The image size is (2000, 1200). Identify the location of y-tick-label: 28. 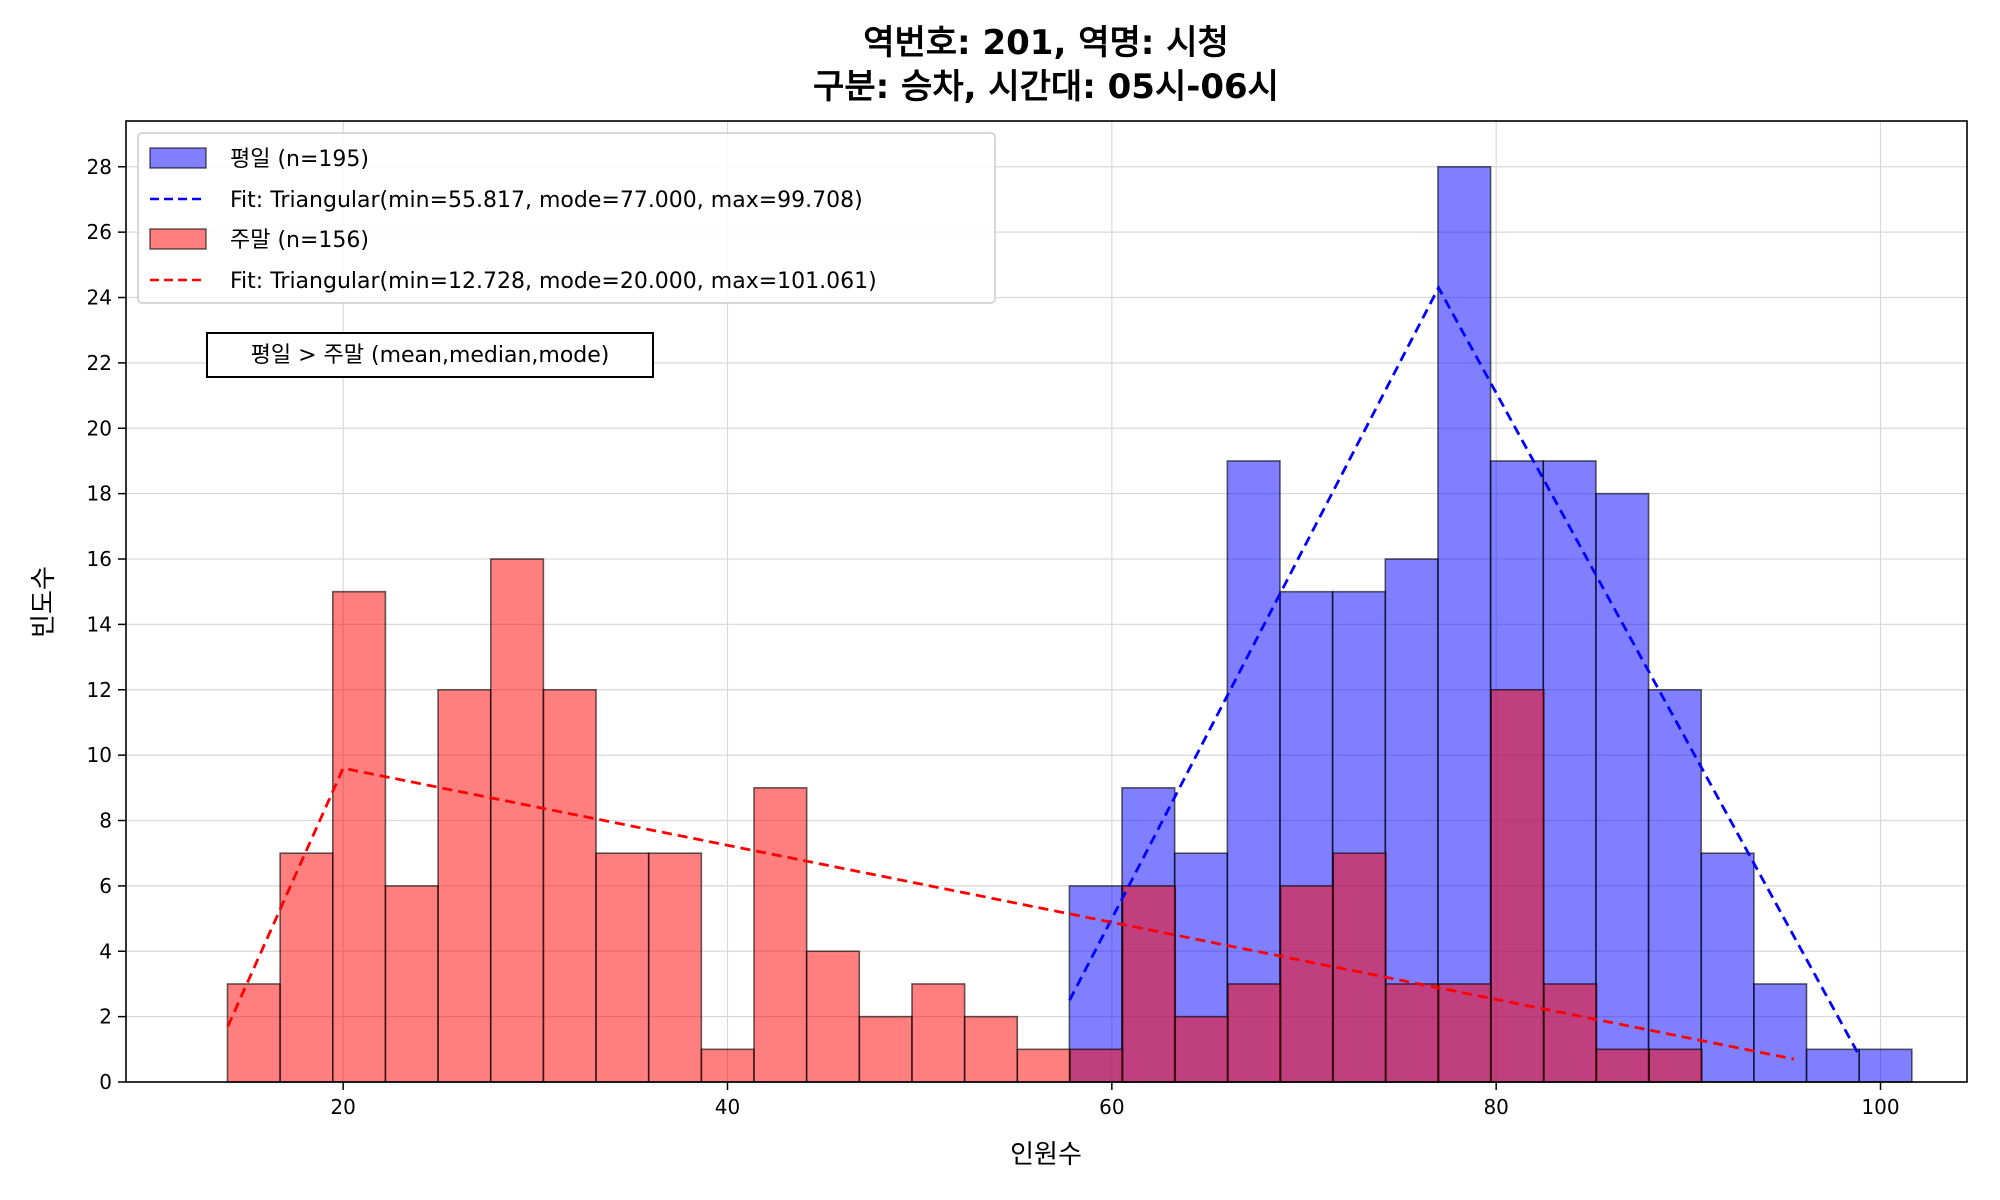
(99, 167).